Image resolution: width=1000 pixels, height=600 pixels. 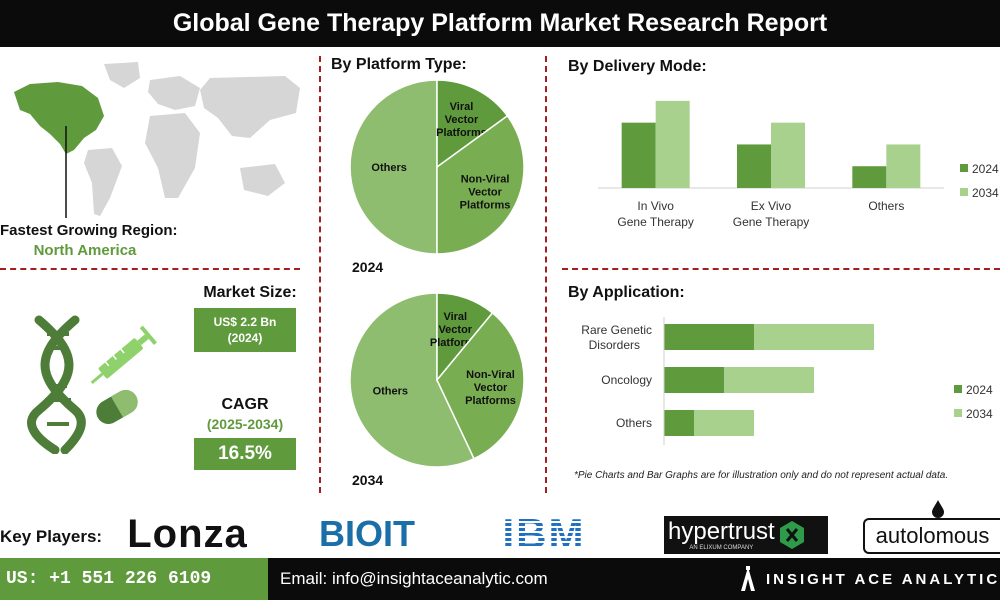 I want to click on divider-left-horizontal, so click(x=150, y=269).